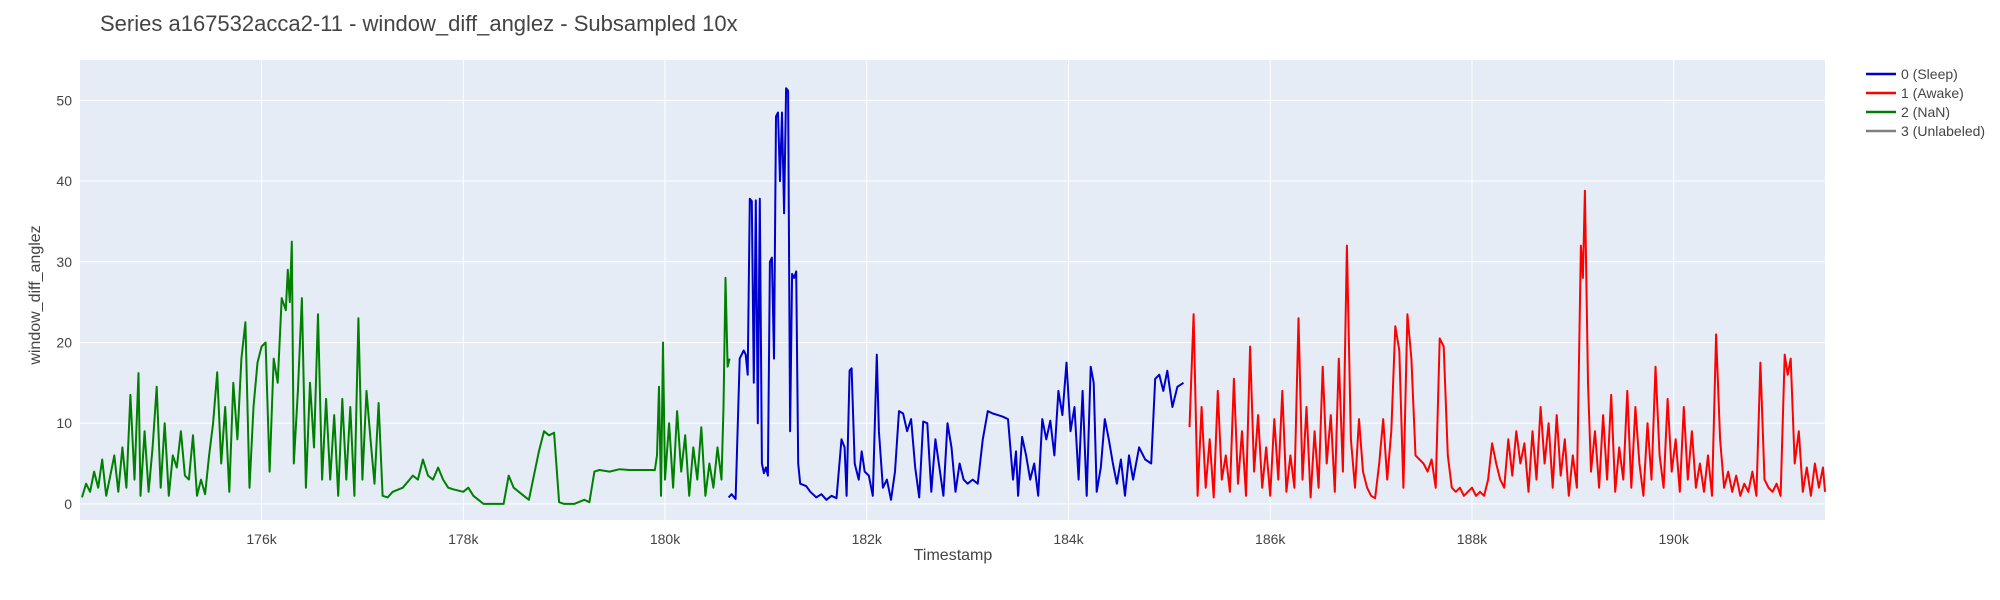  Describe the element at coordinates (1674, 539) in the screenshot. I see `x-tick-label: 190k` at that location.